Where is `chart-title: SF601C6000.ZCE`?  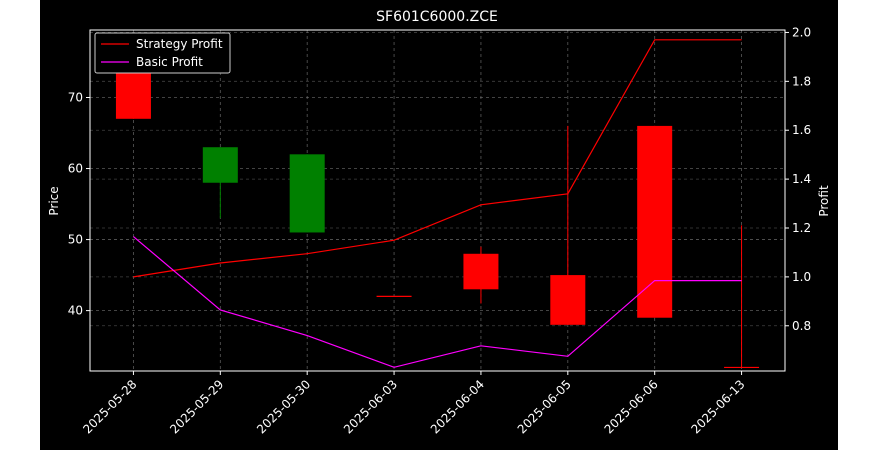 chart-title: SF601C6000.ZCE is located at coordinates (437, 17).